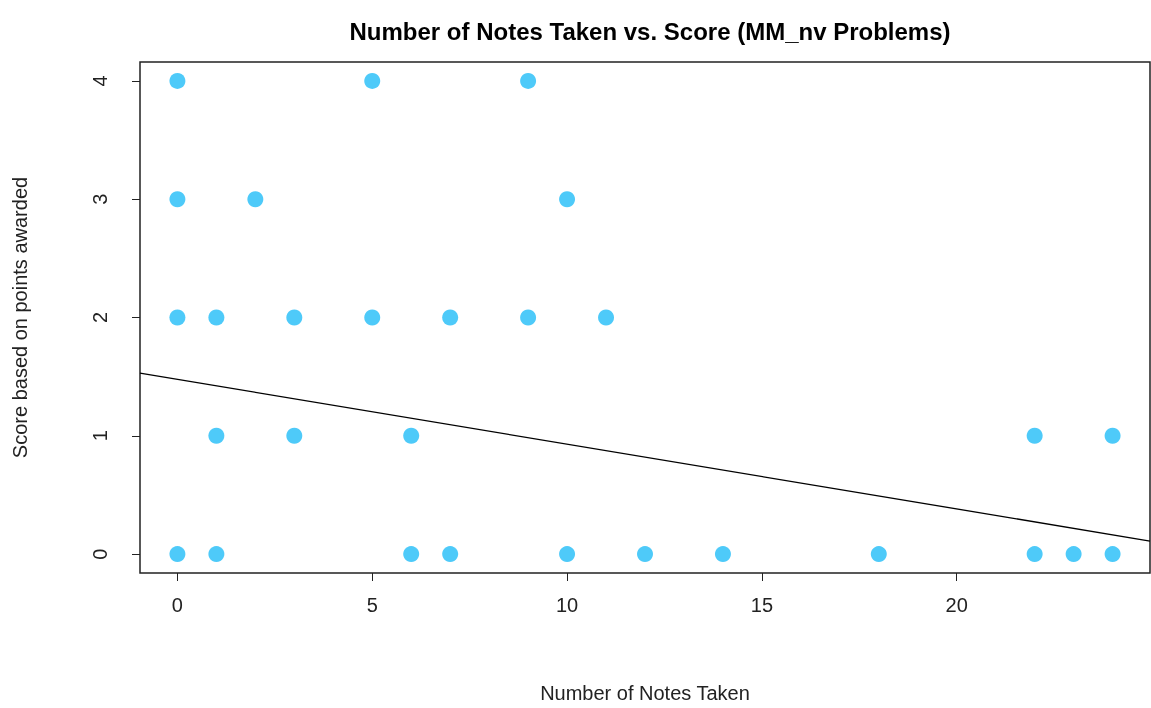 This screenshot has width=1151, height=708. What do you see at coordinates (20, 317) in the screenshot?
I see `y-axis-title: Score based on points awarded` at bounding box center [20, 317].